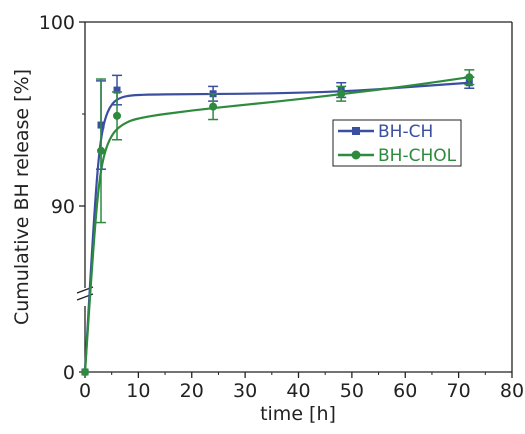 This screenshot has width=525, height=434. Describe the element at coordinates (397, 143) in the screenshot. I see `legend: BH-CH BH-CHOL` at that location.